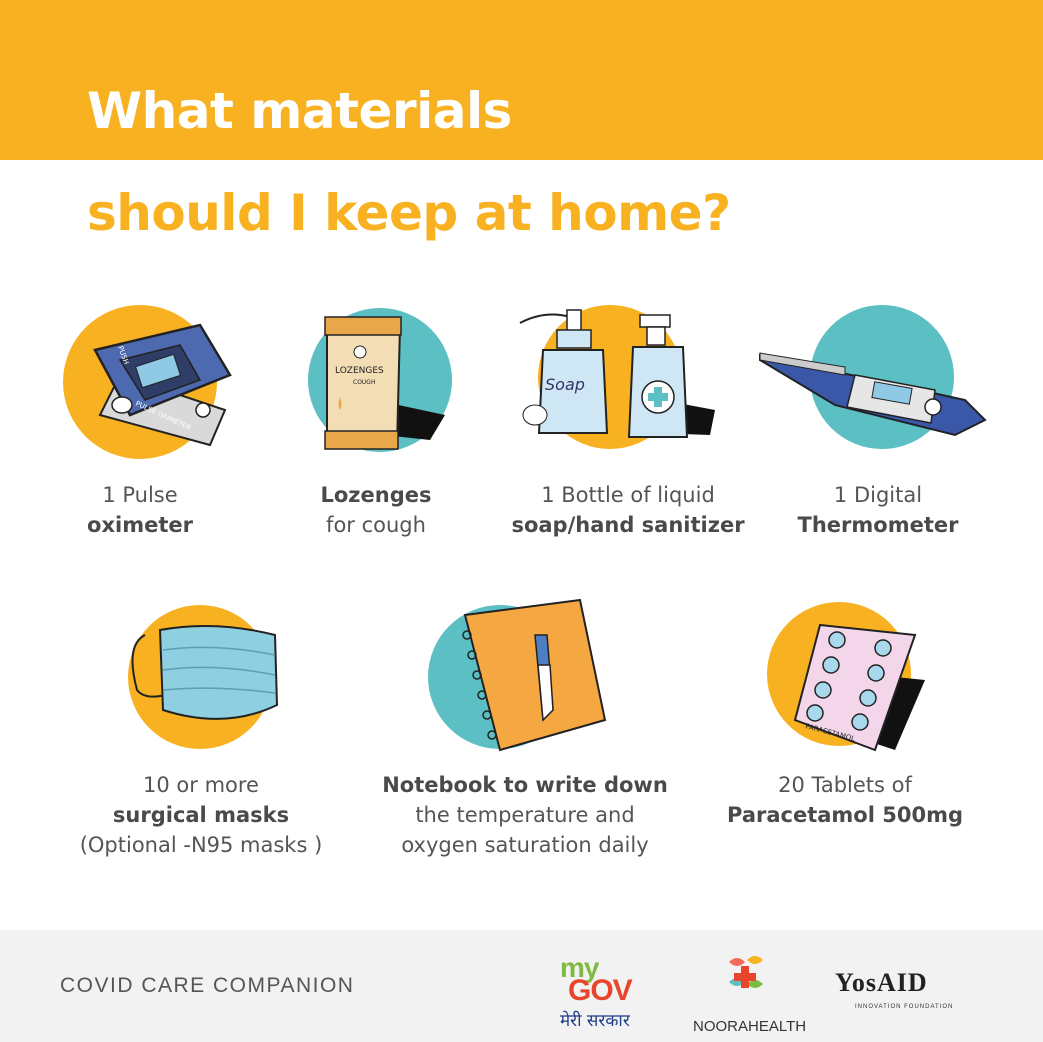  I want to click on lozenges-icon: LOZENGES COUGH, so click(380, 380).